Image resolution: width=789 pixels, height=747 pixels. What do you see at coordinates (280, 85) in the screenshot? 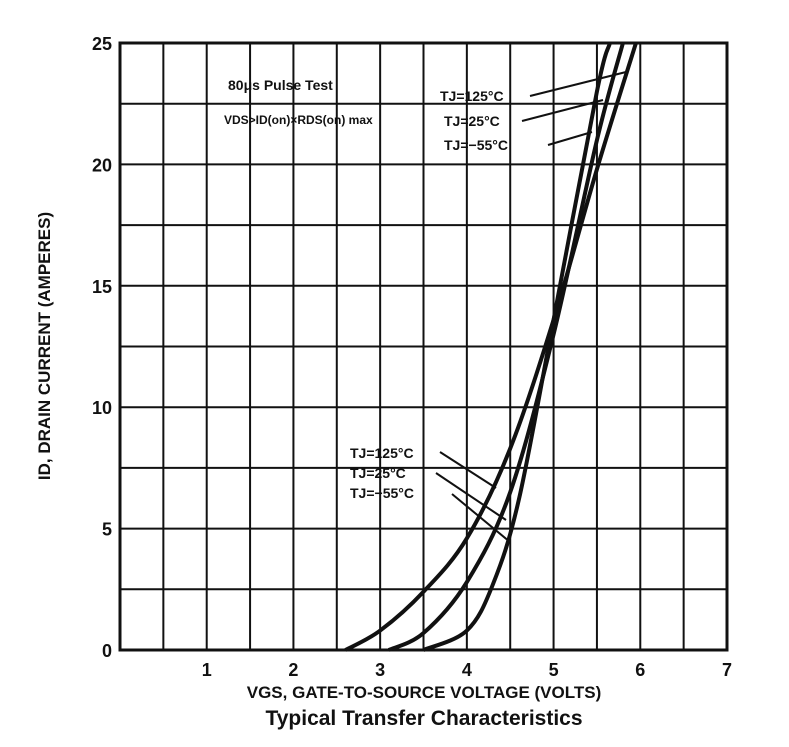
I see `pulse-test-label: 80μs Pulse Test` at bounding box center [280, 85].